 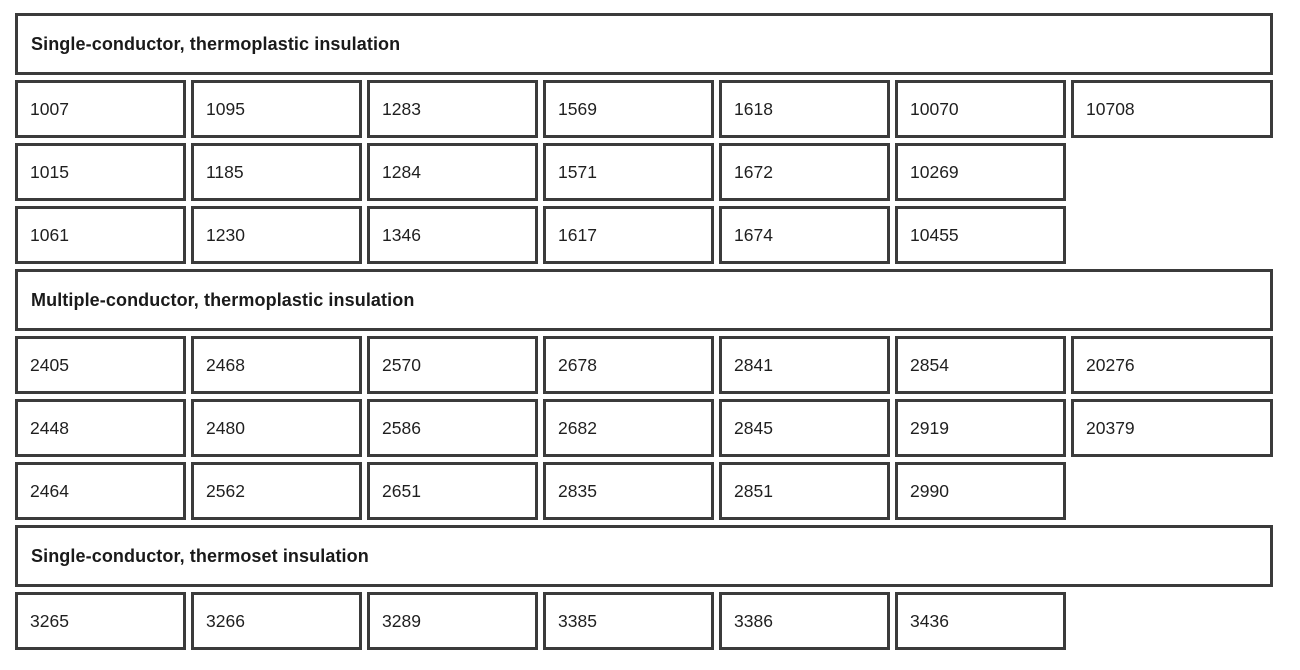 I want to click on style-number-cell: 2448, so click(x=100, y=428).